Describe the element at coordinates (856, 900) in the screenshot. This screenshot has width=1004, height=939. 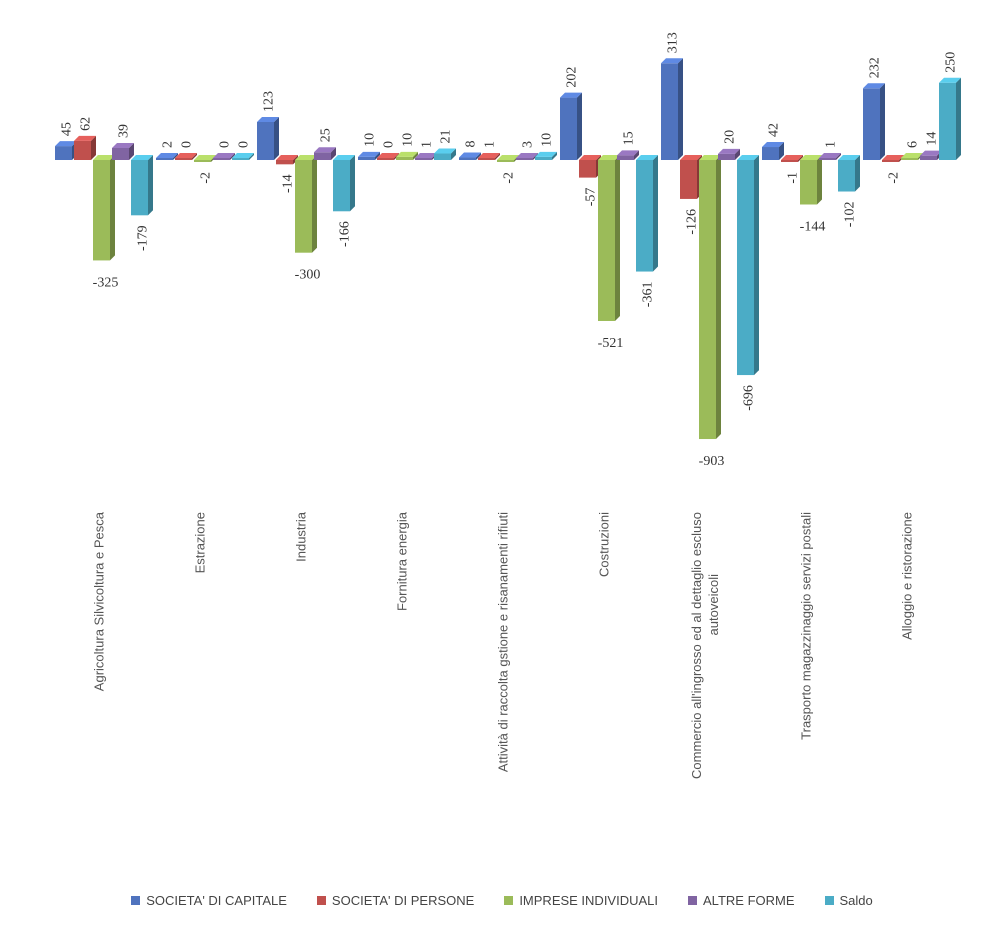
I see `legend-label-5: Saldo` at that location.